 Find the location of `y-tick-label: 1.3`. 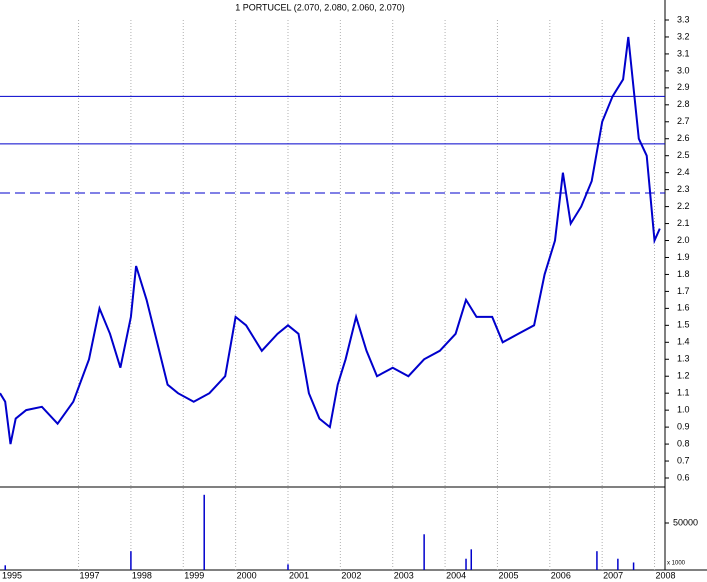

y-tick-label: 1.3 is located at coordinates (683, 359).